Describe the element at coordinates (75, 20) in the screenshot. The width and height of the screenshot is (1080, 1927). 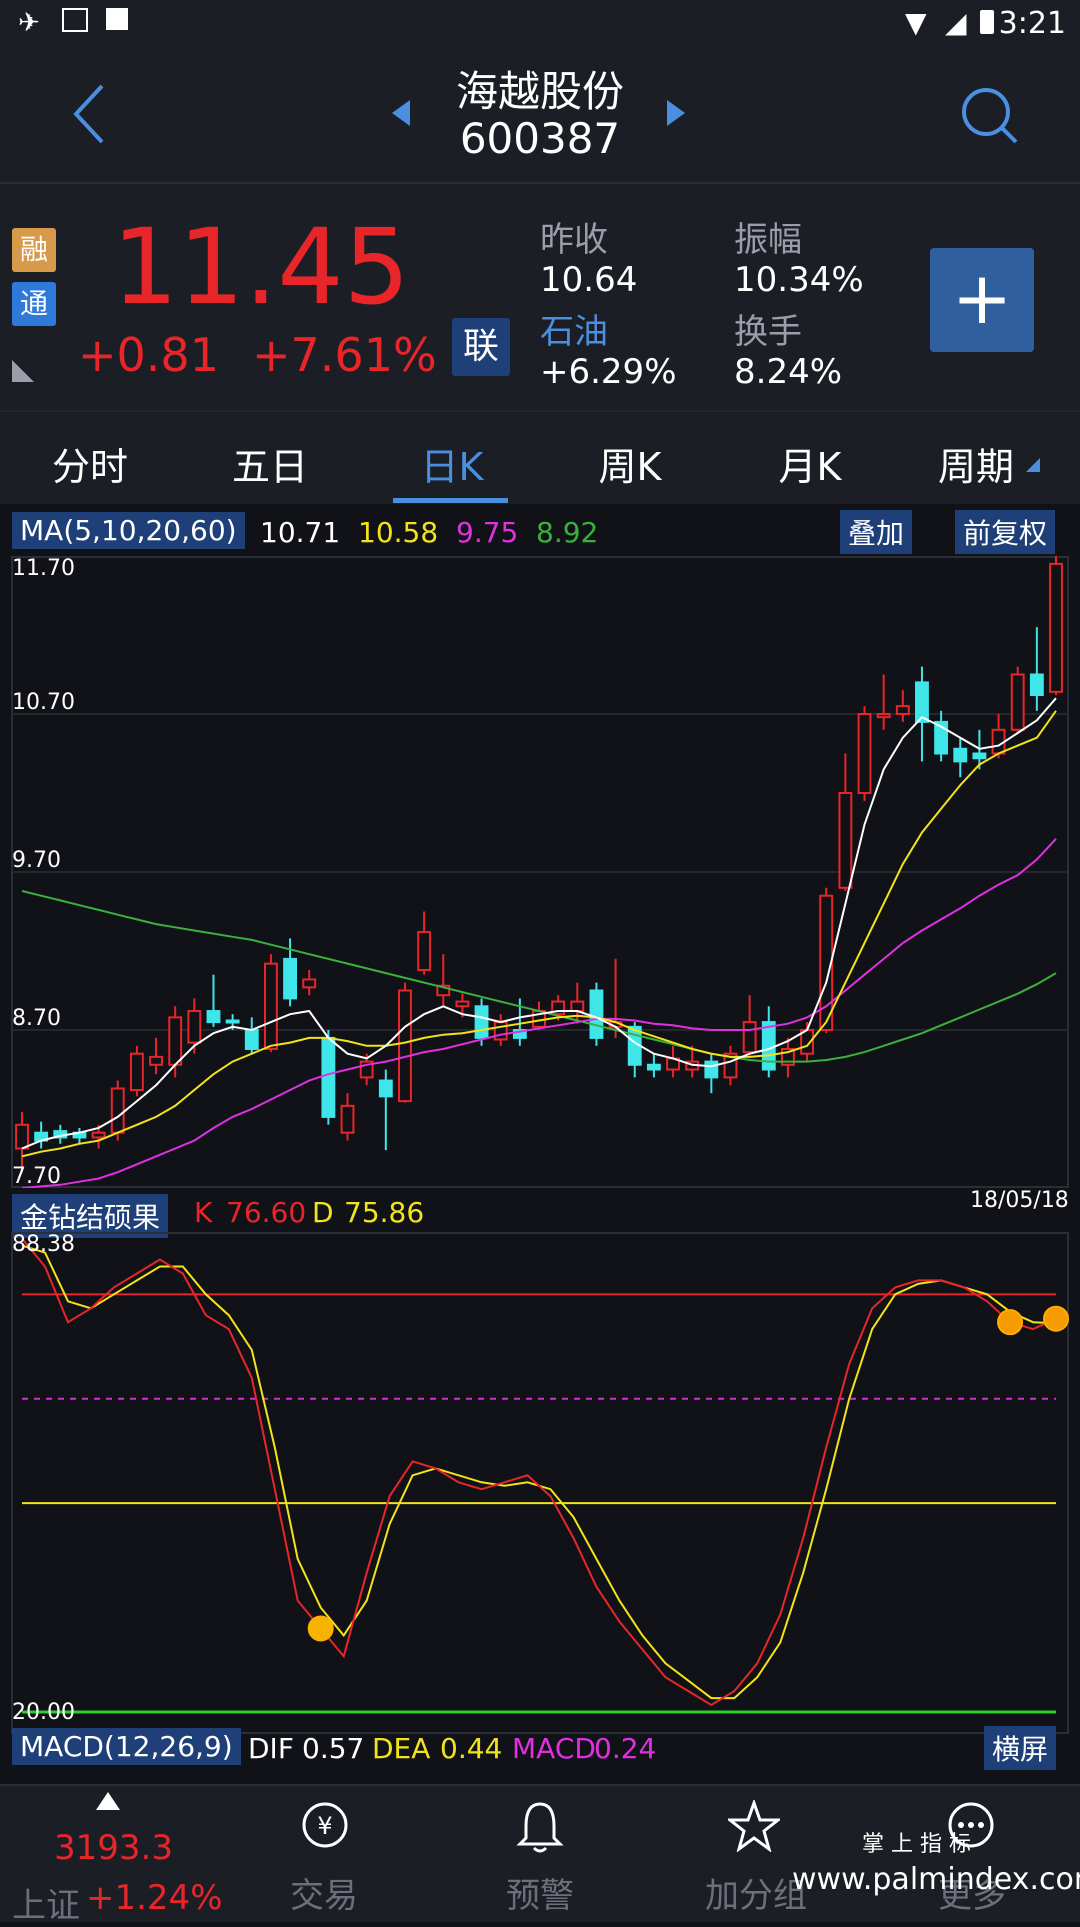
I see `image-icon` at that location.